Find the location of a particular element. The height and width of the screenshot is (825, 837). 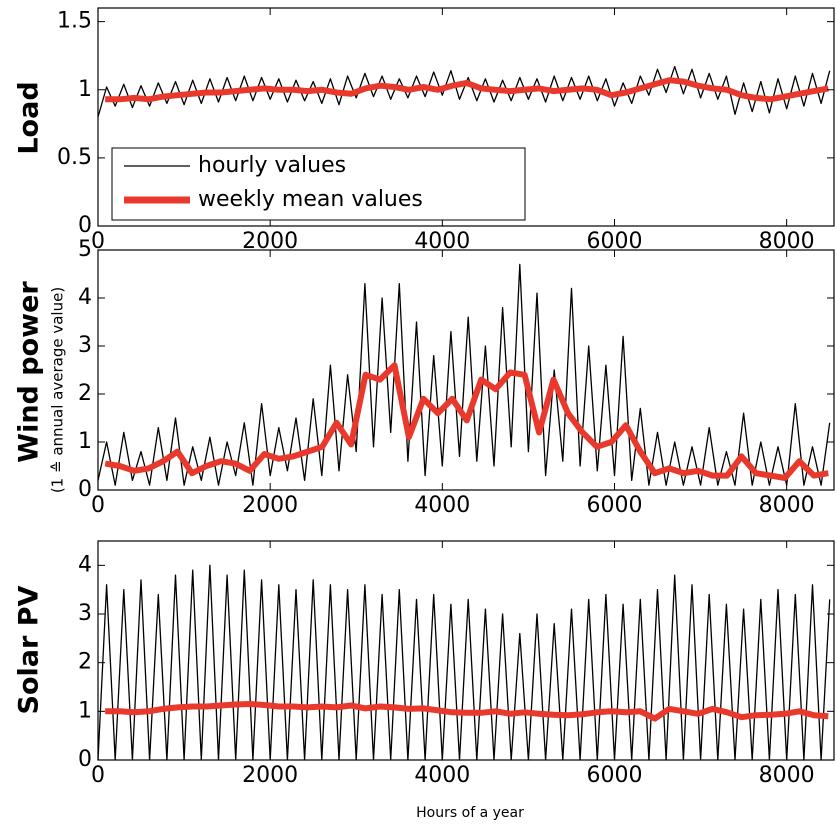

x-axis-label: Hours of a year is located at coordinates (470, 813).